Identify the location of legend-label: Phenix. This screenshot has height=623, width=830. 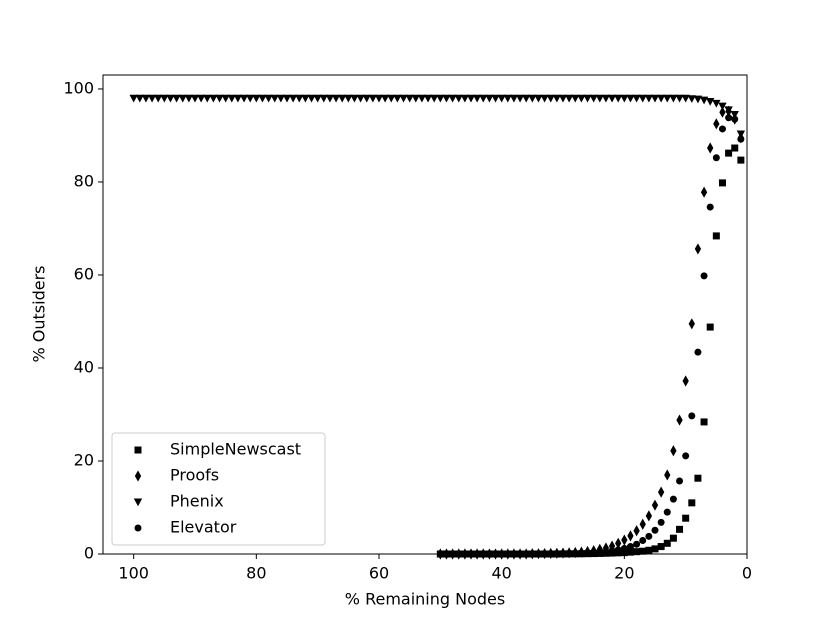
(197, 501).